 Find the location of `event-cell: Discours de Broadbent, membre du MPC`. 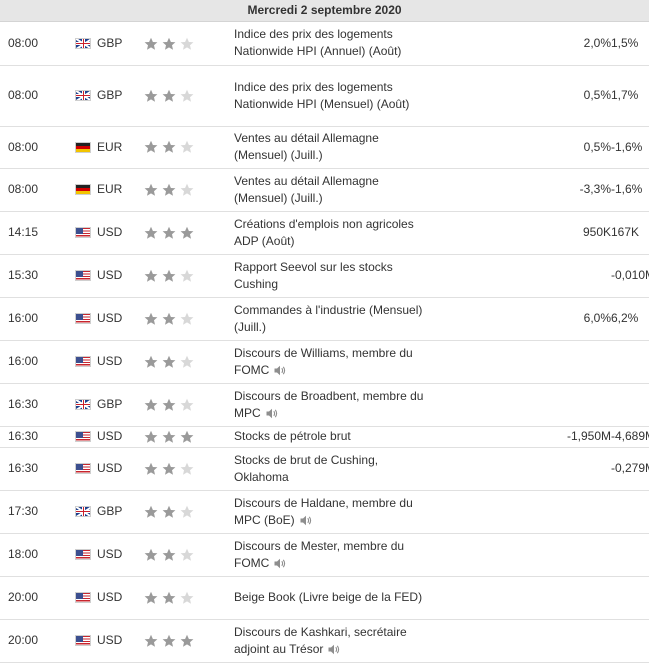

event-cell: Discours de Broadbent, membre du MPC is located at coordinates (333, 404).